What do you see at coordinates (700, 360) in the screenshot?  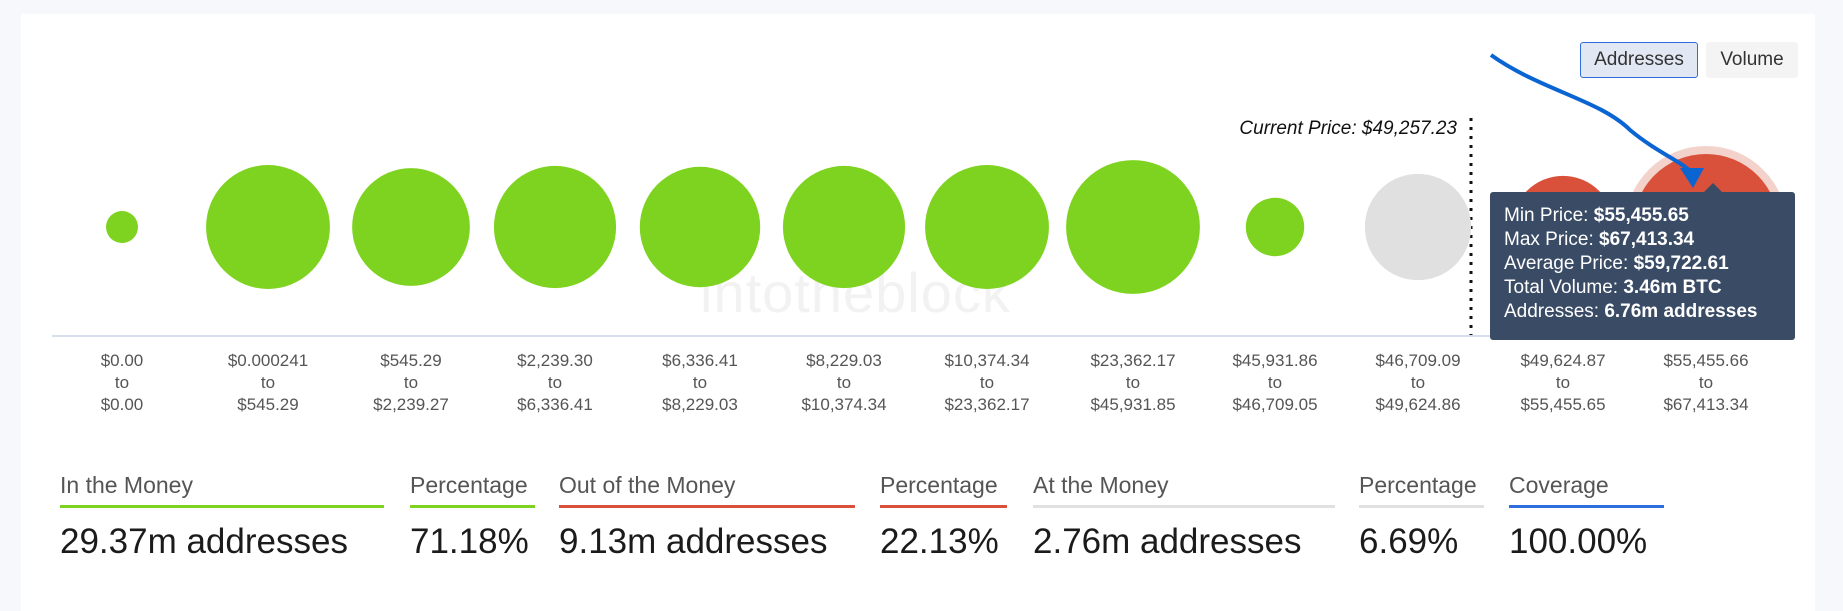 I see `range-from: $6,336.41` at bounding box center [700, 360].